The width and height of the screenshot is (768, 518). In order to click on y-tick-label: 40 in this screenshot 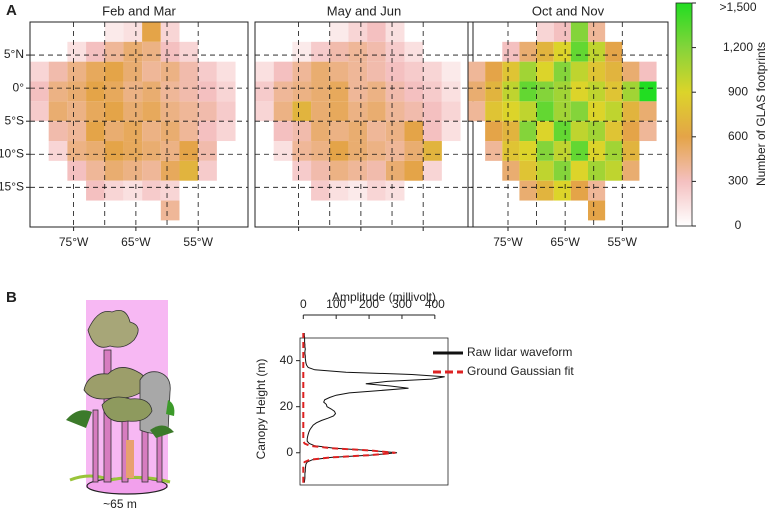, I will do `click(287, 360)`.